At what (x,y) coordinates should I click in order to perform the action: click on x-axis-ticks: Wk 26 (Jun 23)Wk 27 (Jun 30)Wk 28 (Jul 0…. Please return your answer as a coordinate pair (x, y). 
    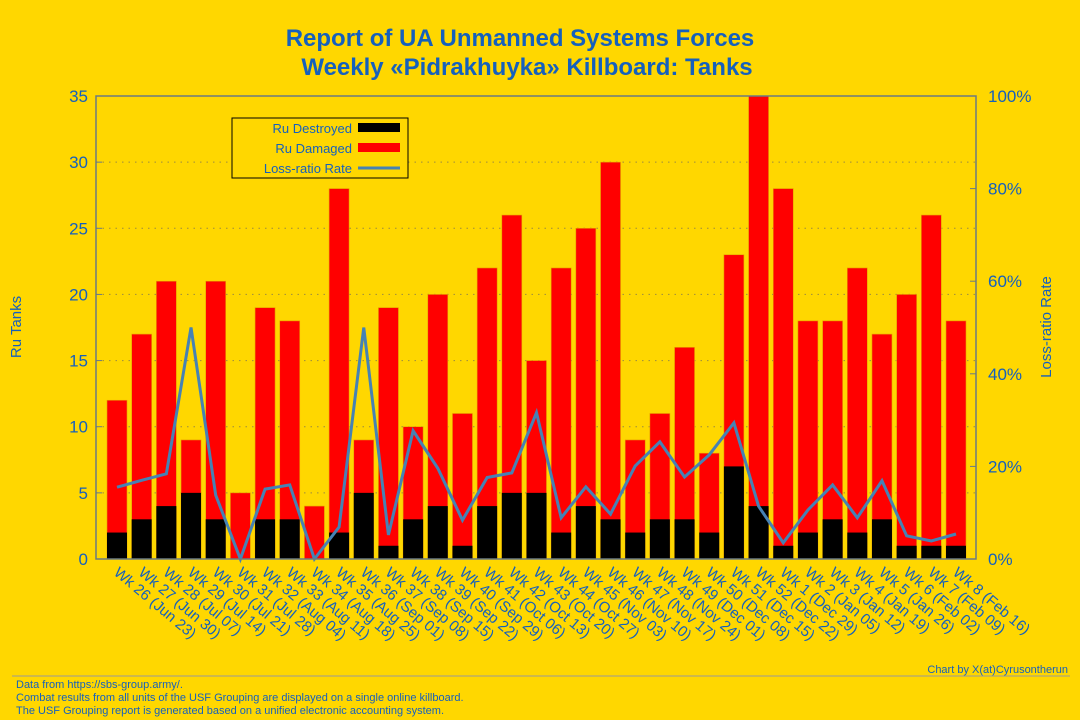
    Looking at the image, I should click on (571, 604).